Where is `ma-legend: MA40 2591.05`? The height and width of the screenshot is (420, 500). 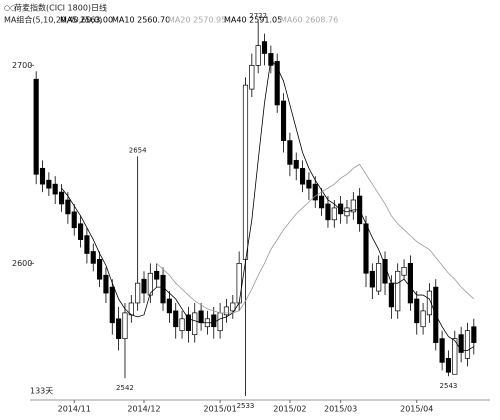 ma-legend: MA40 2591.05 is located at coordinates (253, 20).